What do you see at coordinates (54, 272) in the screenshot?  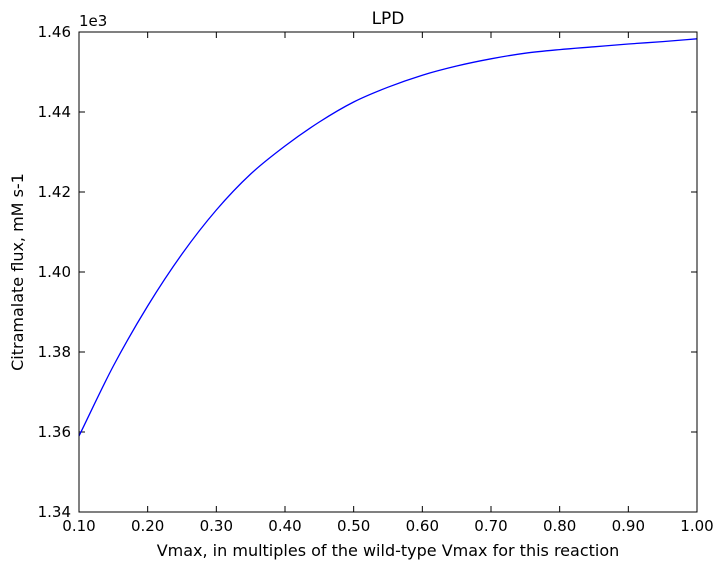 I see `y-tick-label: 1.40` at bounding box center [54, 272].